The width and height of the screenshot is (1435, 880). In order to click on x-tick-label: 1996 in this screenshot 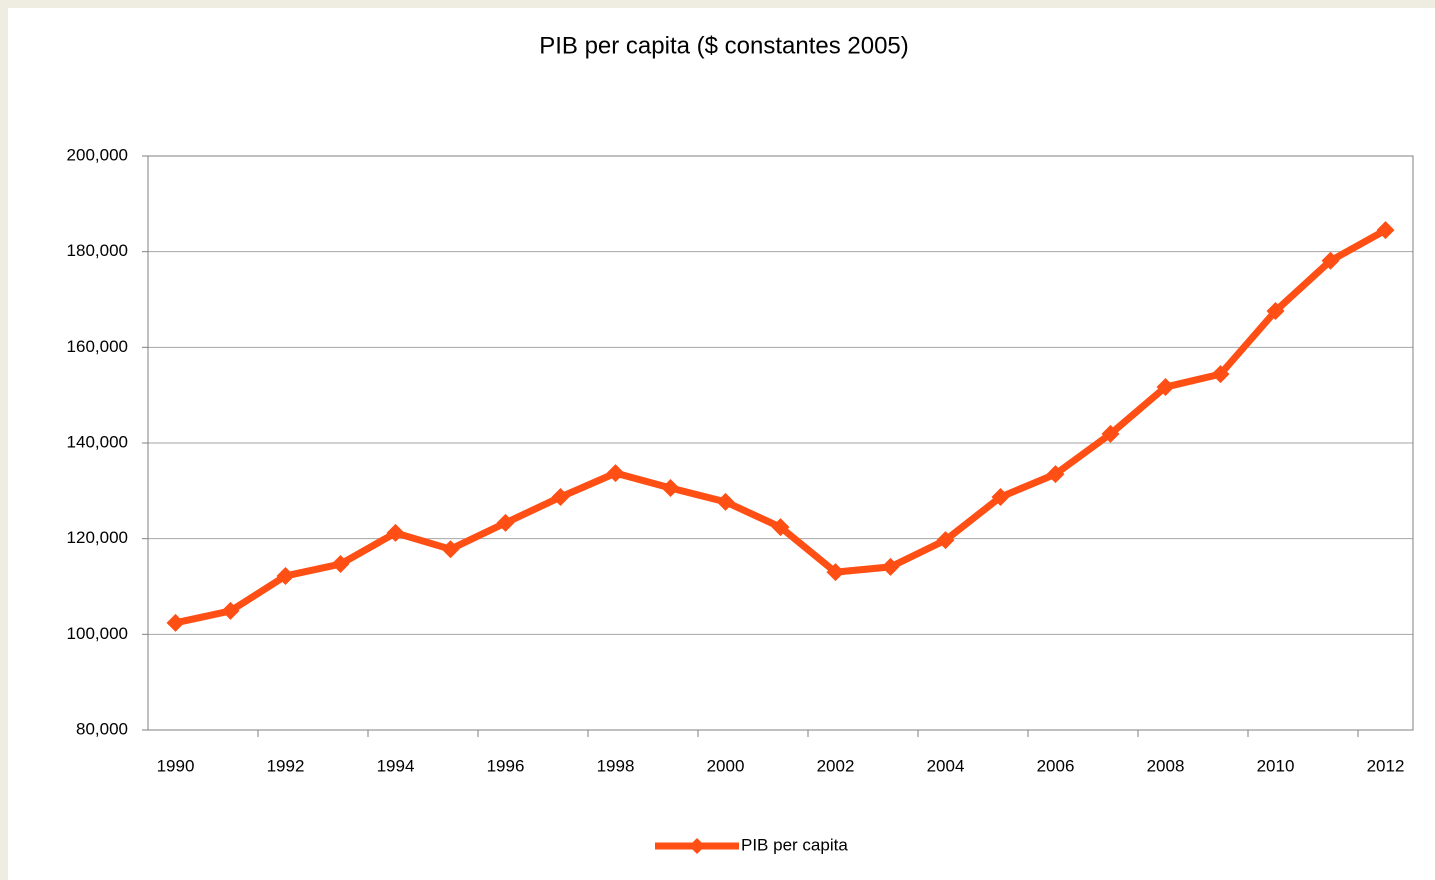, I will do `click(506, 765)`.